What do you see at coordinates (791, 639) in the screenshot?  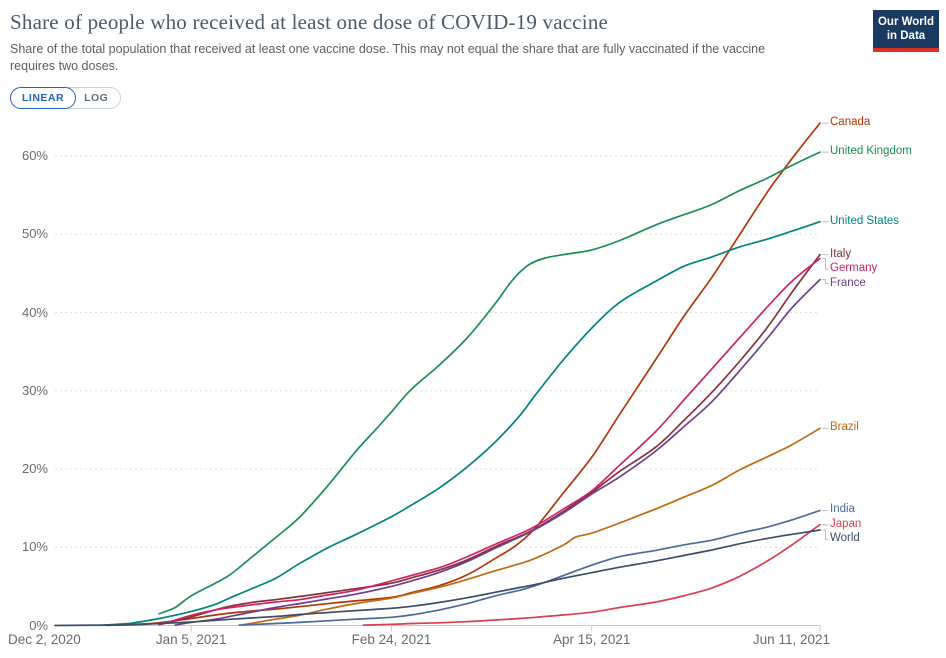 I see `x-tick-label-4: Jun 11, 2021` at bounding box center [791, 639].